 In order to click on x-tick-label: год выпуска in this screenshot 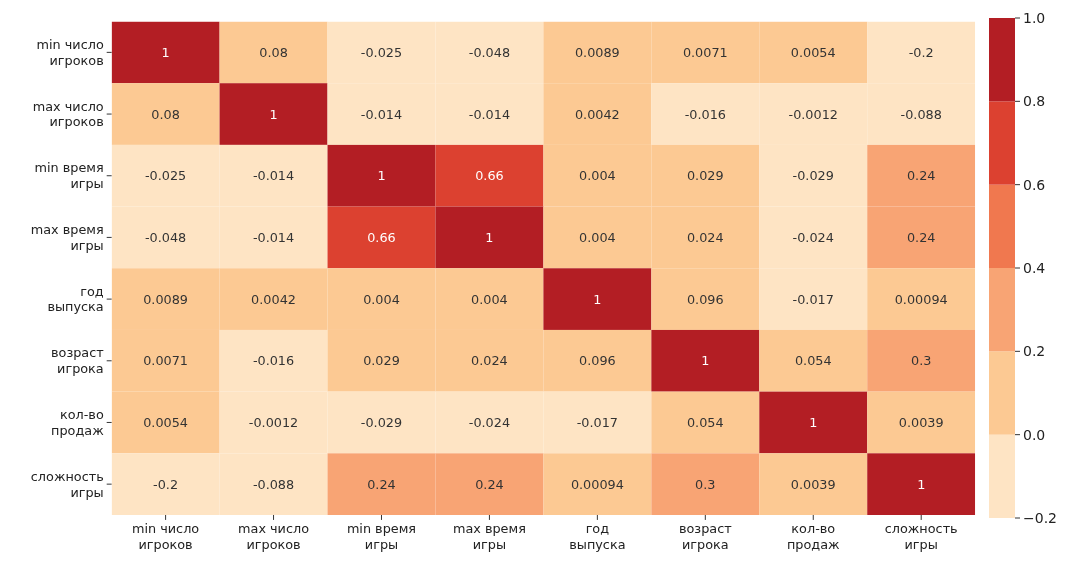, I will do `click(597, 536)`.